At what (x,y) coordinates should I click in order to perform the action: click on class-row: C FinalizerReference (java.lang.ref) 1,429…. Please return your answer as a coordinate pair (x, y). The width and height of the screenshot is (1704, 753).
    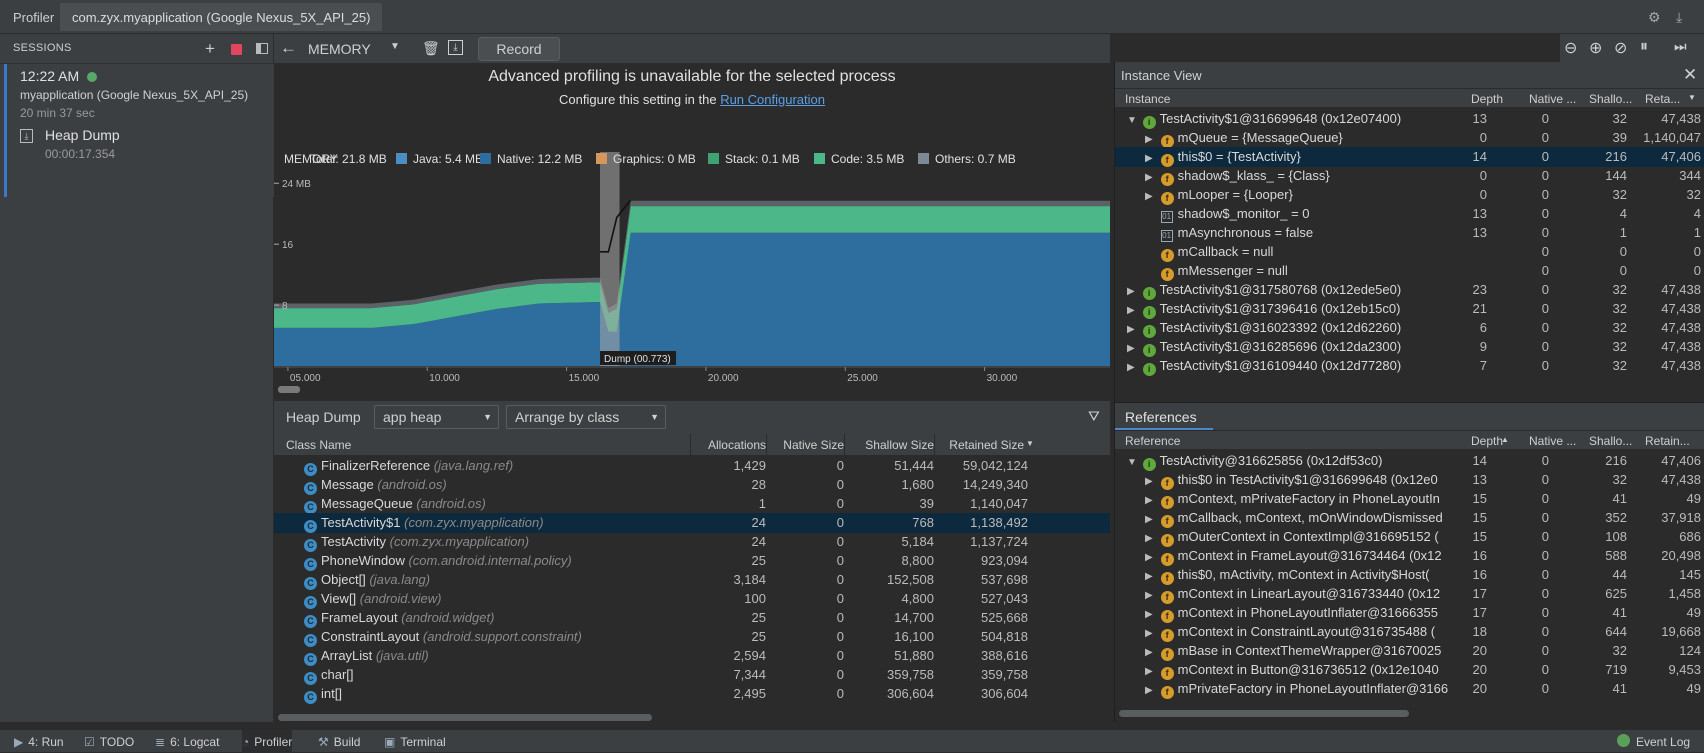
    Looking at the image, I should click on (692, 466).